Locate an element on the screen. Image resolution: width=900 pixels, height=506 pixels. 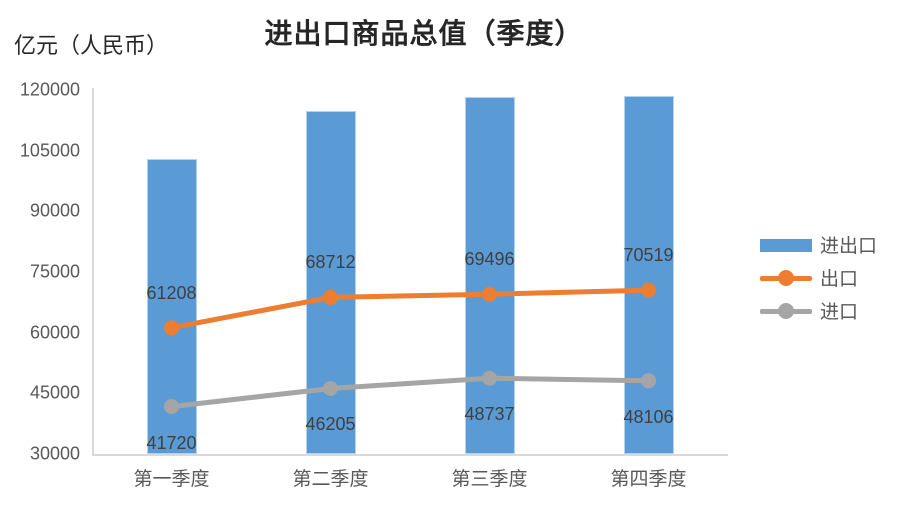
legend-item-进口: 进口 is located at coordinates (818, 310).